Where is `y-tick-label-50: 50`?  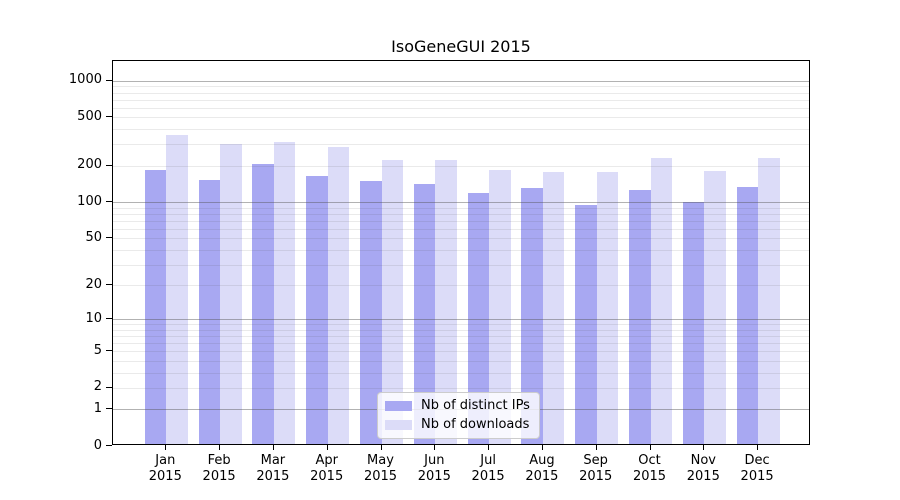
y-tick-label-50: 50 is located at coordinates (93, 237).